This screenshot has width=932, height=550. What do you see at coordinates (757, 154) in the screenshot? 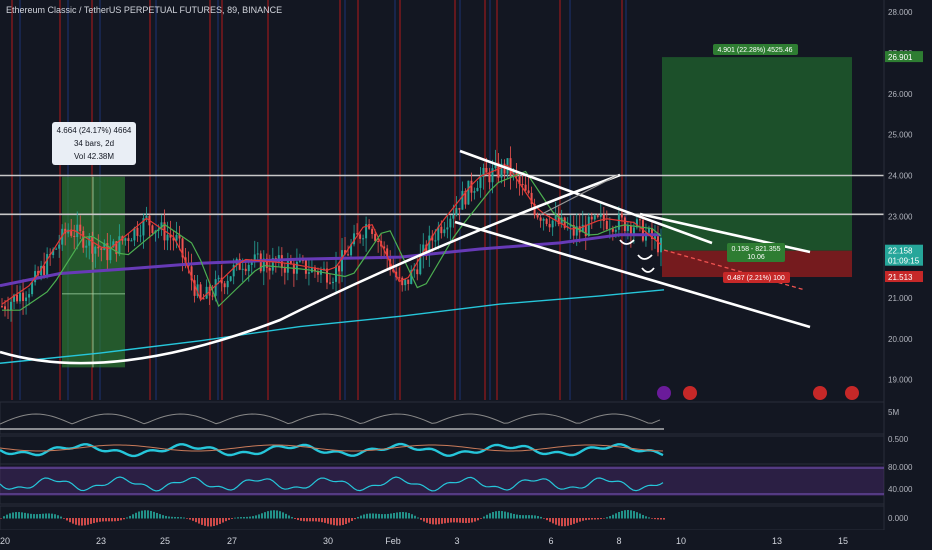
I see `long-profit-zone` at bounding box center [757, 154].